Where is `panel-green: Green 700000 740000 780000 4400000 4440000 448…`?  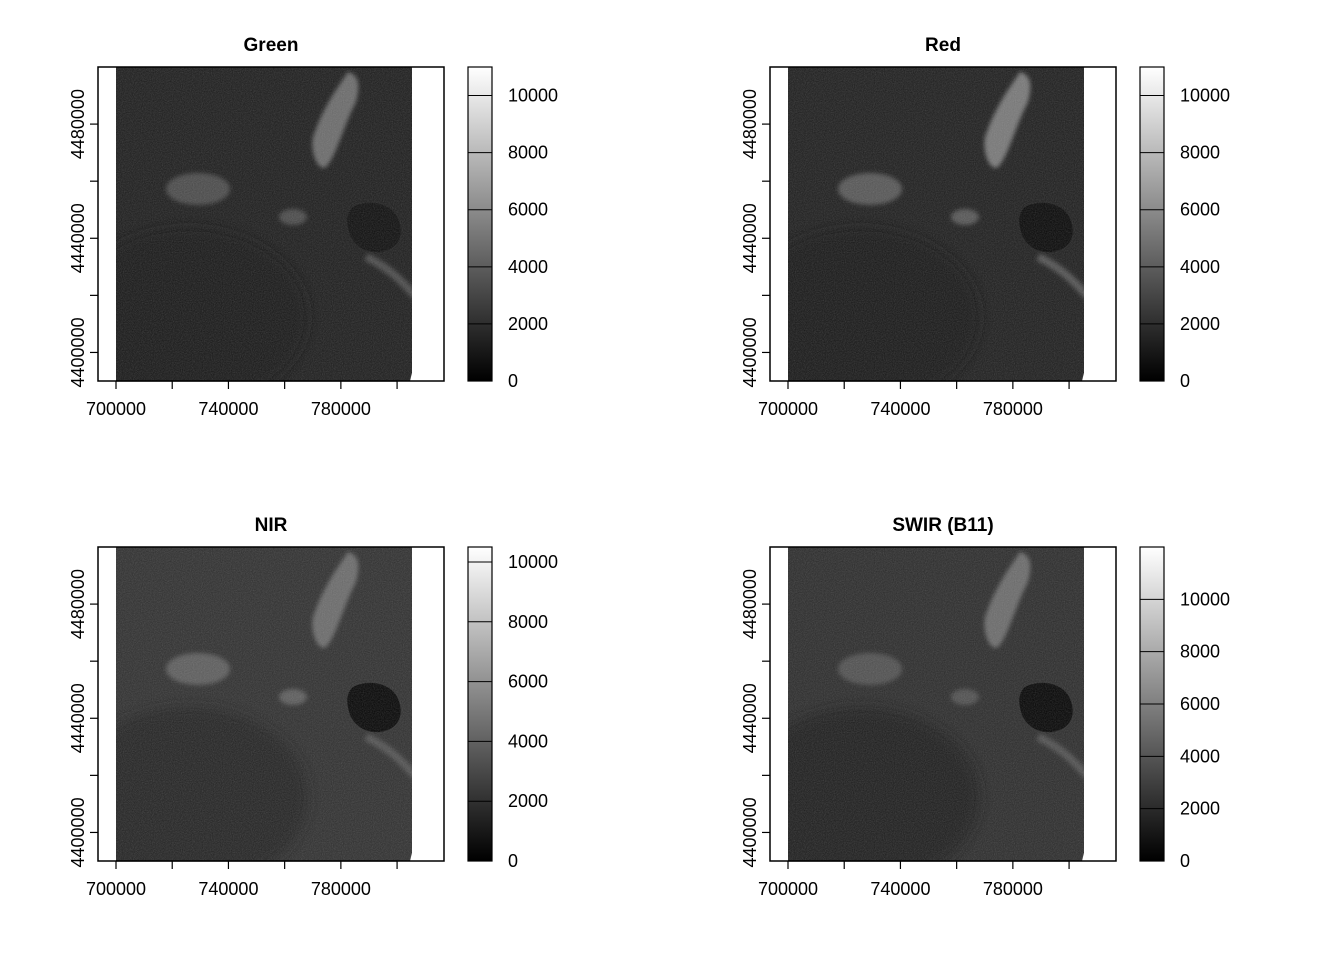
panel-green: Green 700000 740000 780000 4400000 4440000 448… is located at coordinates (313, 227).